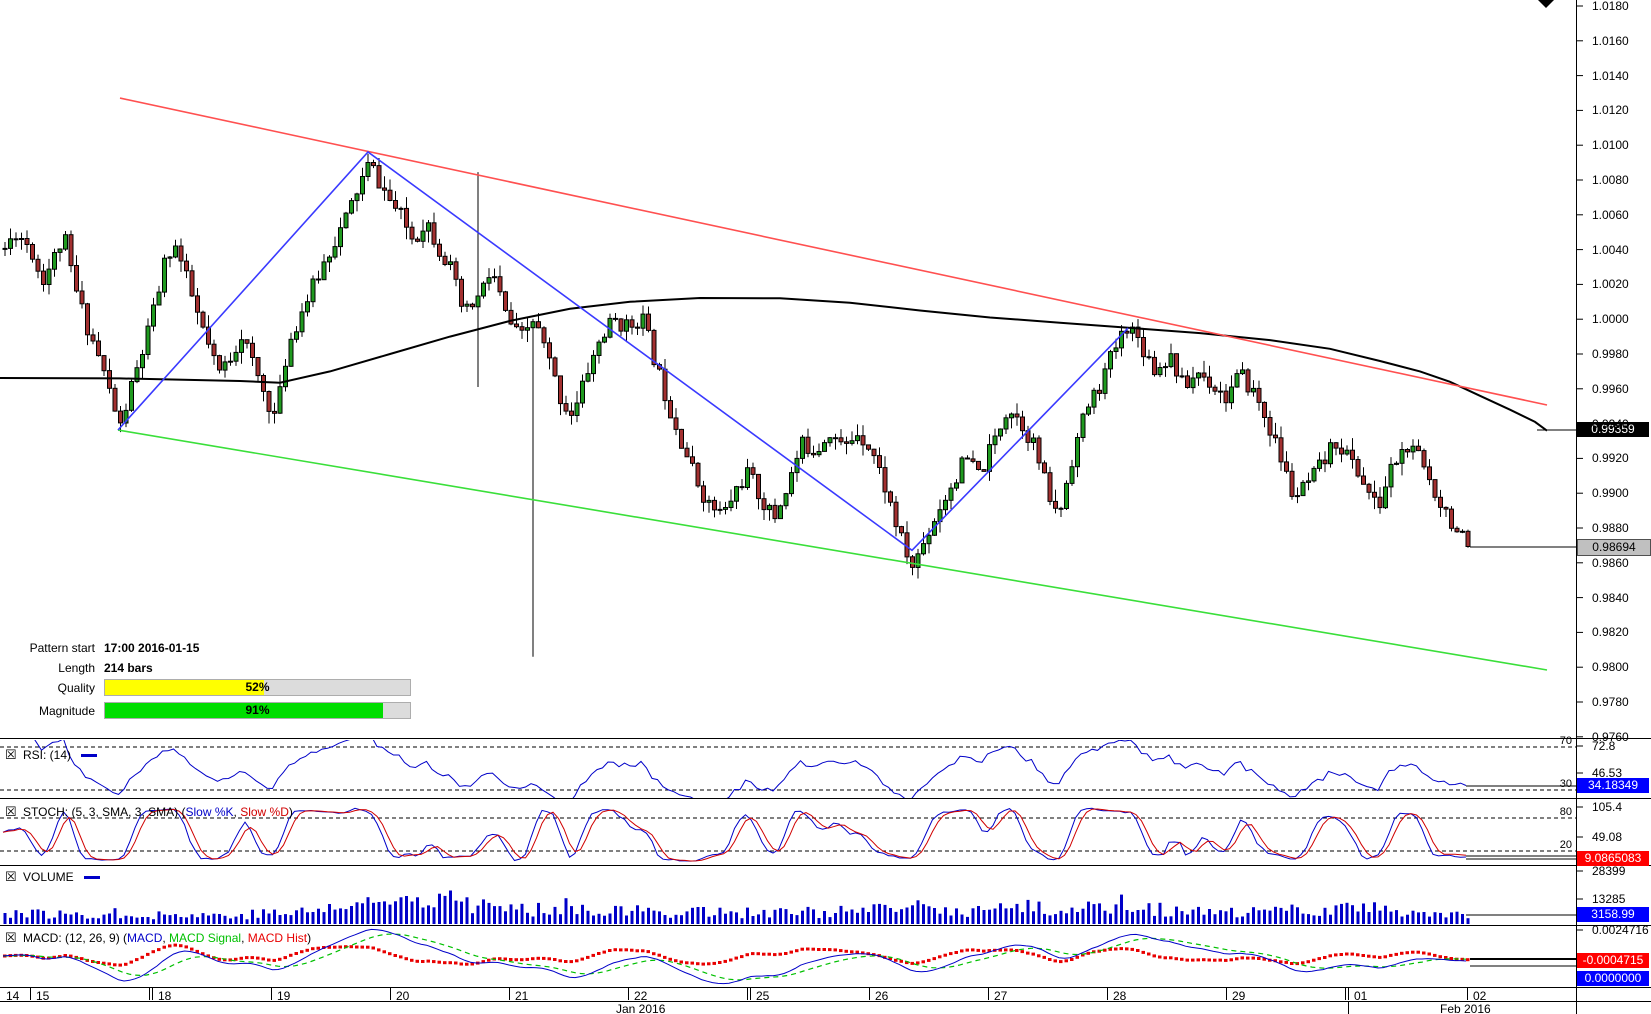 This screenshot has height=1014, width=1651. Describe the element at coordinates (89, 756) in the screenshot. I see `rsi-legend-line-icon` at that location.